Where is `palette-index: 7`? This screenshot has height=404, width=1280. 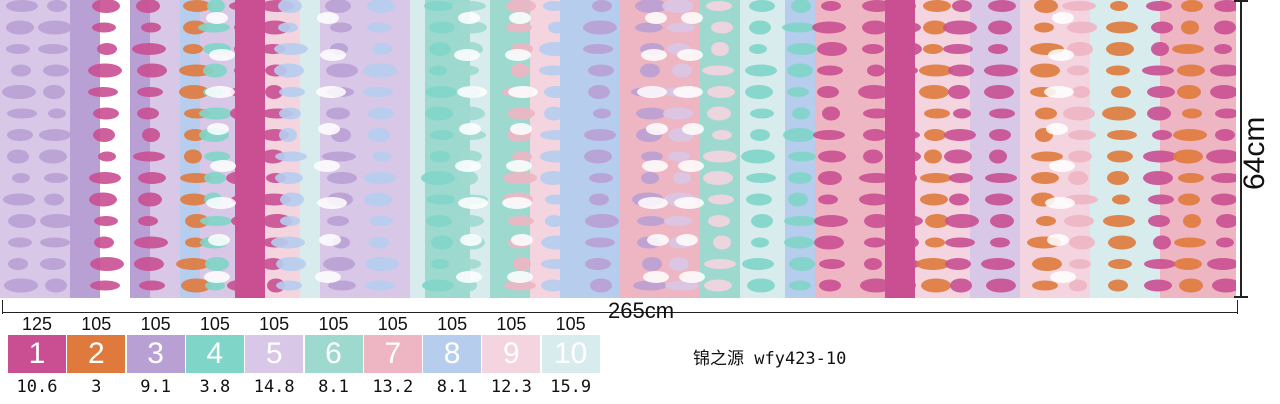
palette-index: 7 is located at coordinates (393, 353).